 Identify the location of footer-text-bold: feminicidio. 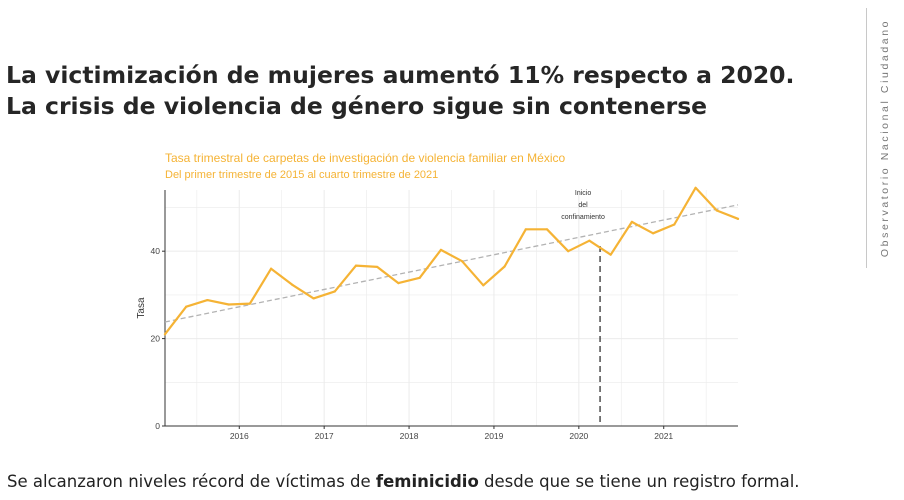
(427, 481).